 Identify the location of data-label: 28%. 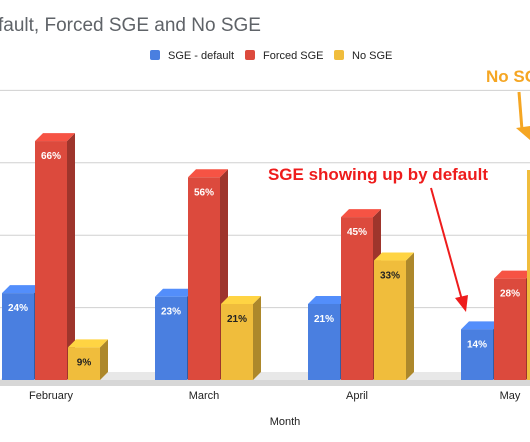
(510, 294).